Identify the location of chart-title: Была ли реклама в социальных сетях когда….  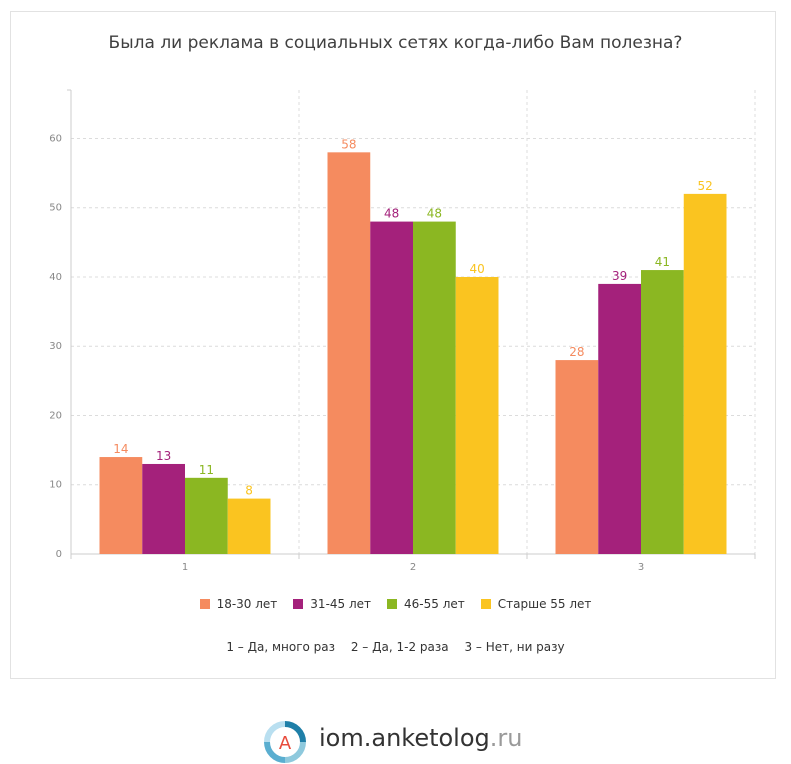
(395, 43).